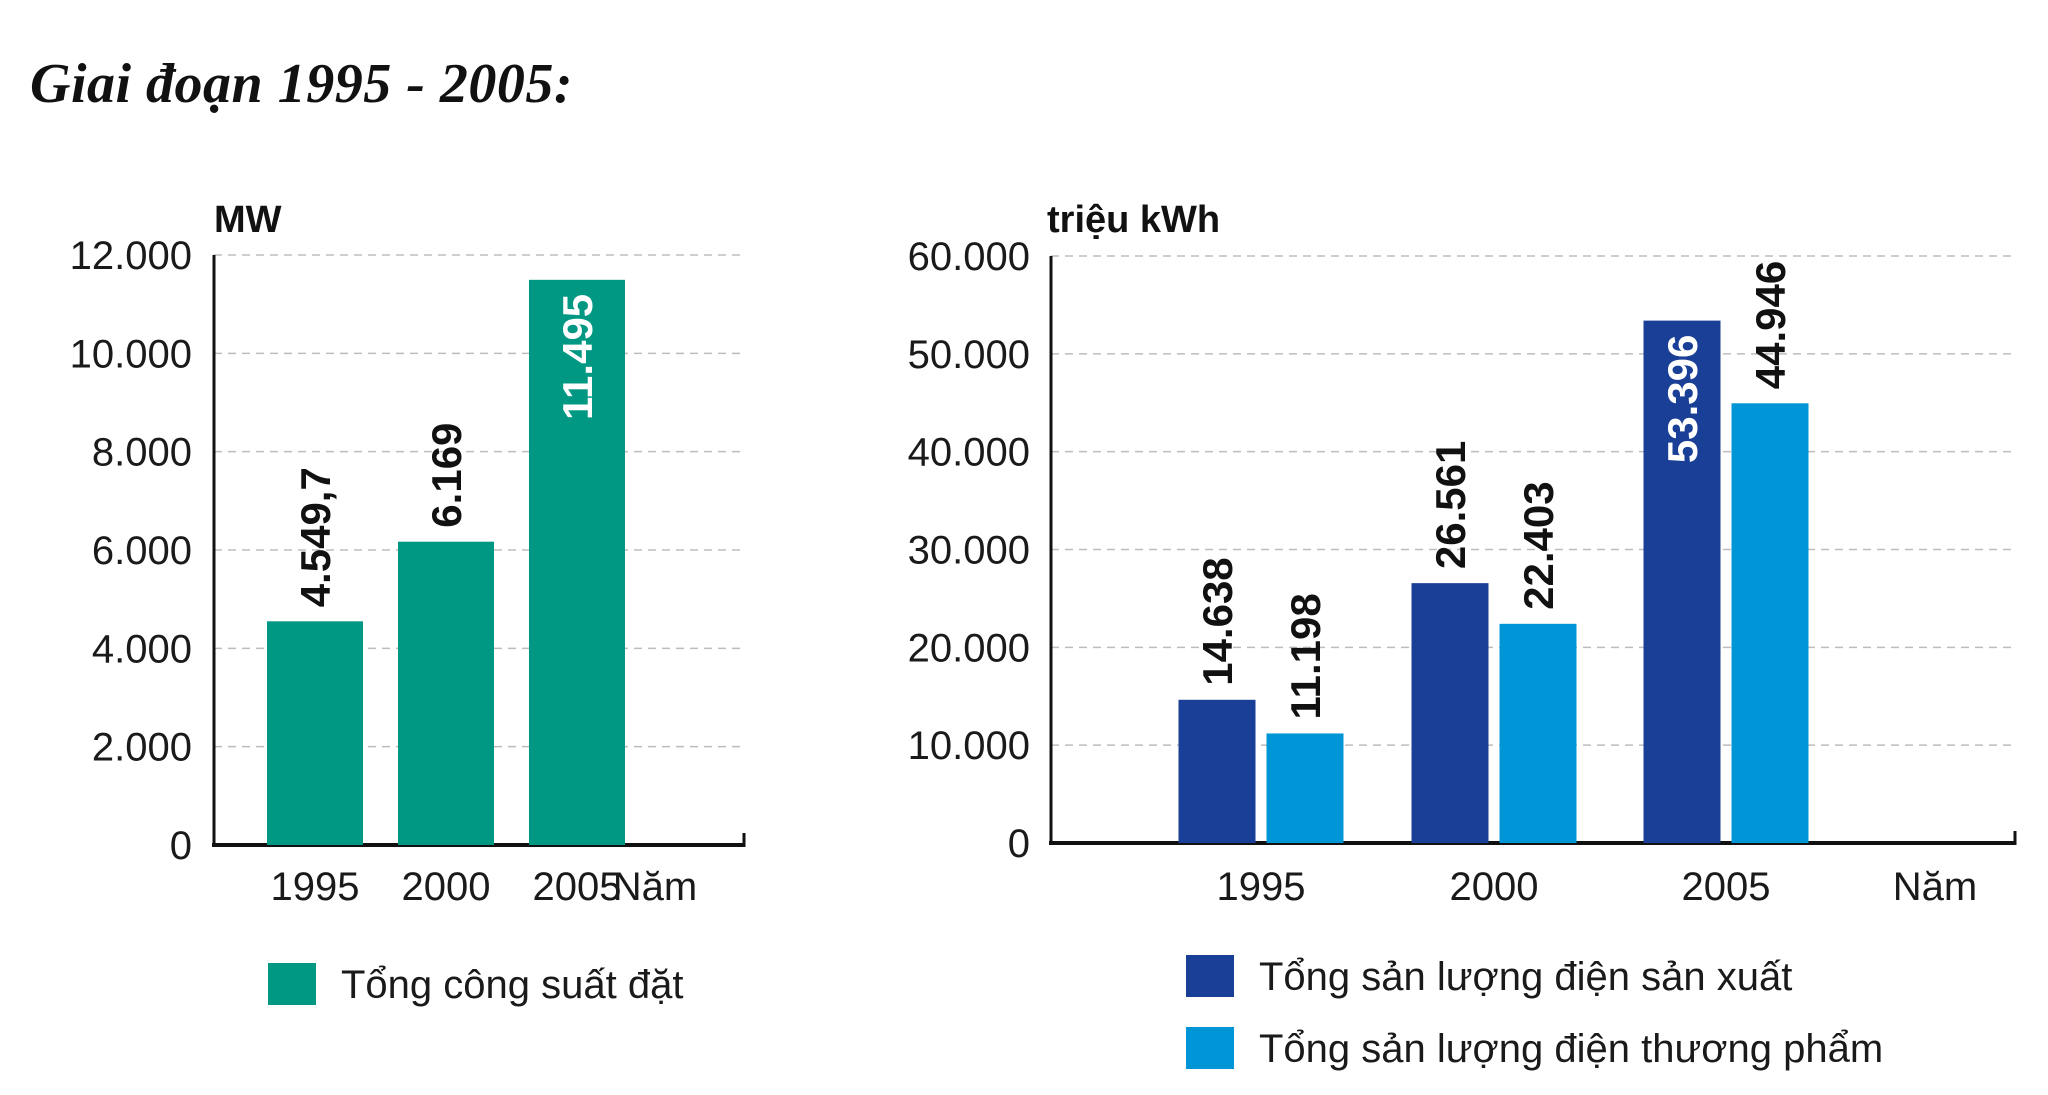 The height and width of the screenshot is (1095, 2048). I want to click on bar-value-label: 11.495, so click(577, 357).